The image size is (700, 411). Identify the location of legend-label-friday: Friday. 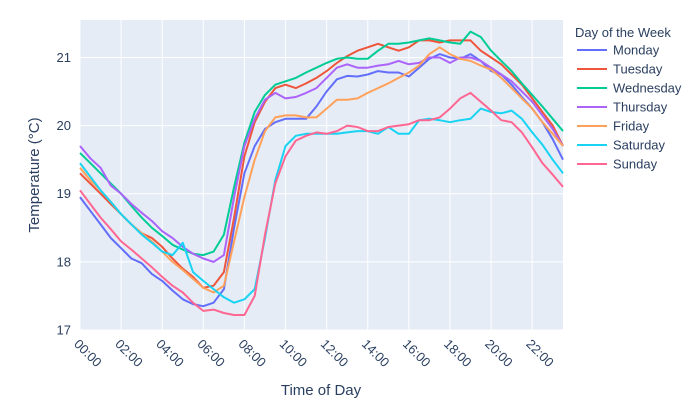
(631, 126).